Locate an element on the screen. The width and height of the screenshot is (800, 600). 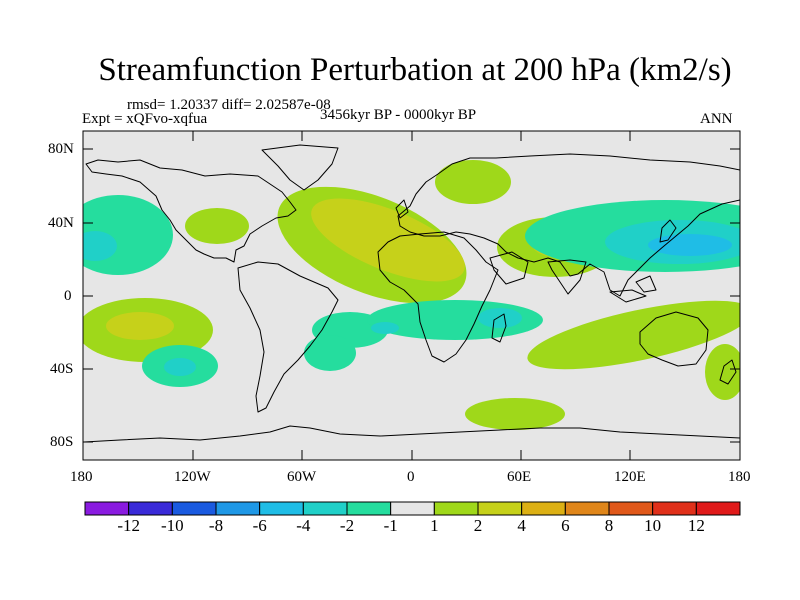
contour-ridge-southern-ocean is located at coordinates (515, 414).